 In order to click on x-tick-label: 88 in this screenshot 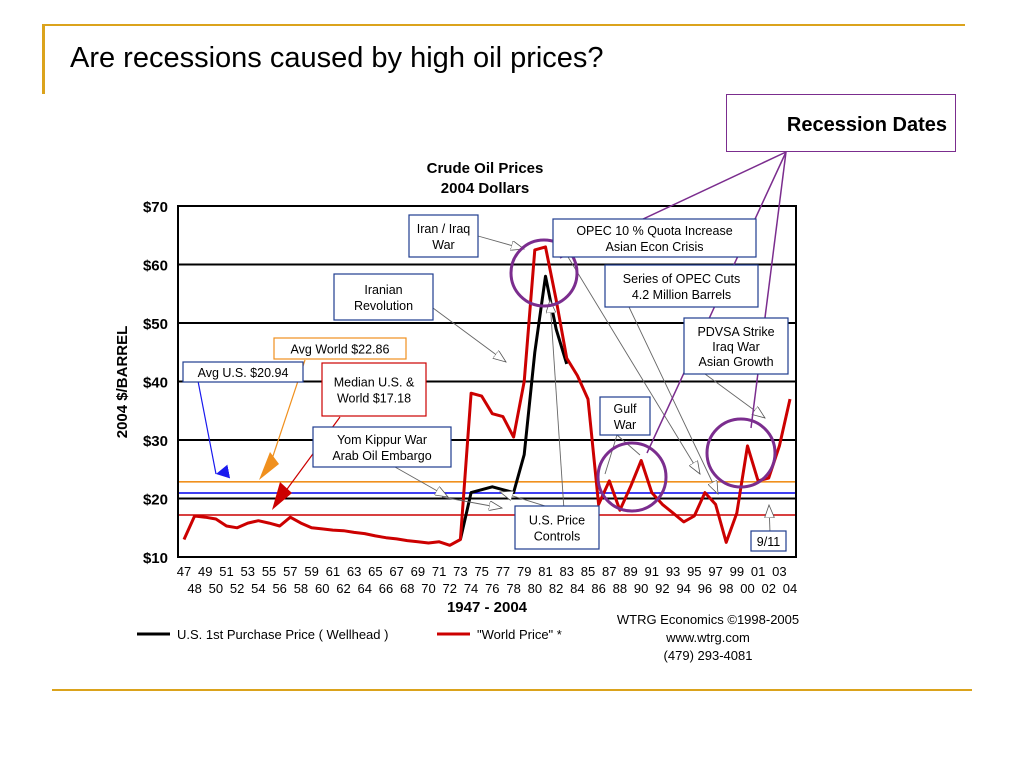, I will do `click(620, 588)`.